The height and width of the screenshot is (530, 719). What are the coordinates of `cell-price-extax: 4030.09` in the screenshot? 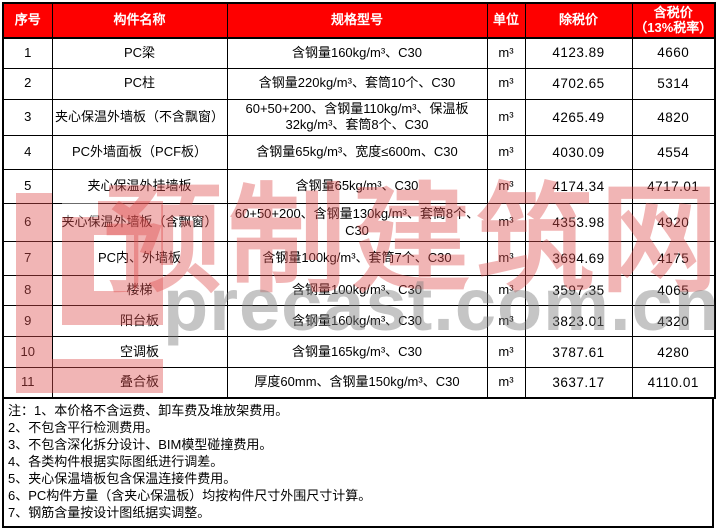 It's located at (578, 153).